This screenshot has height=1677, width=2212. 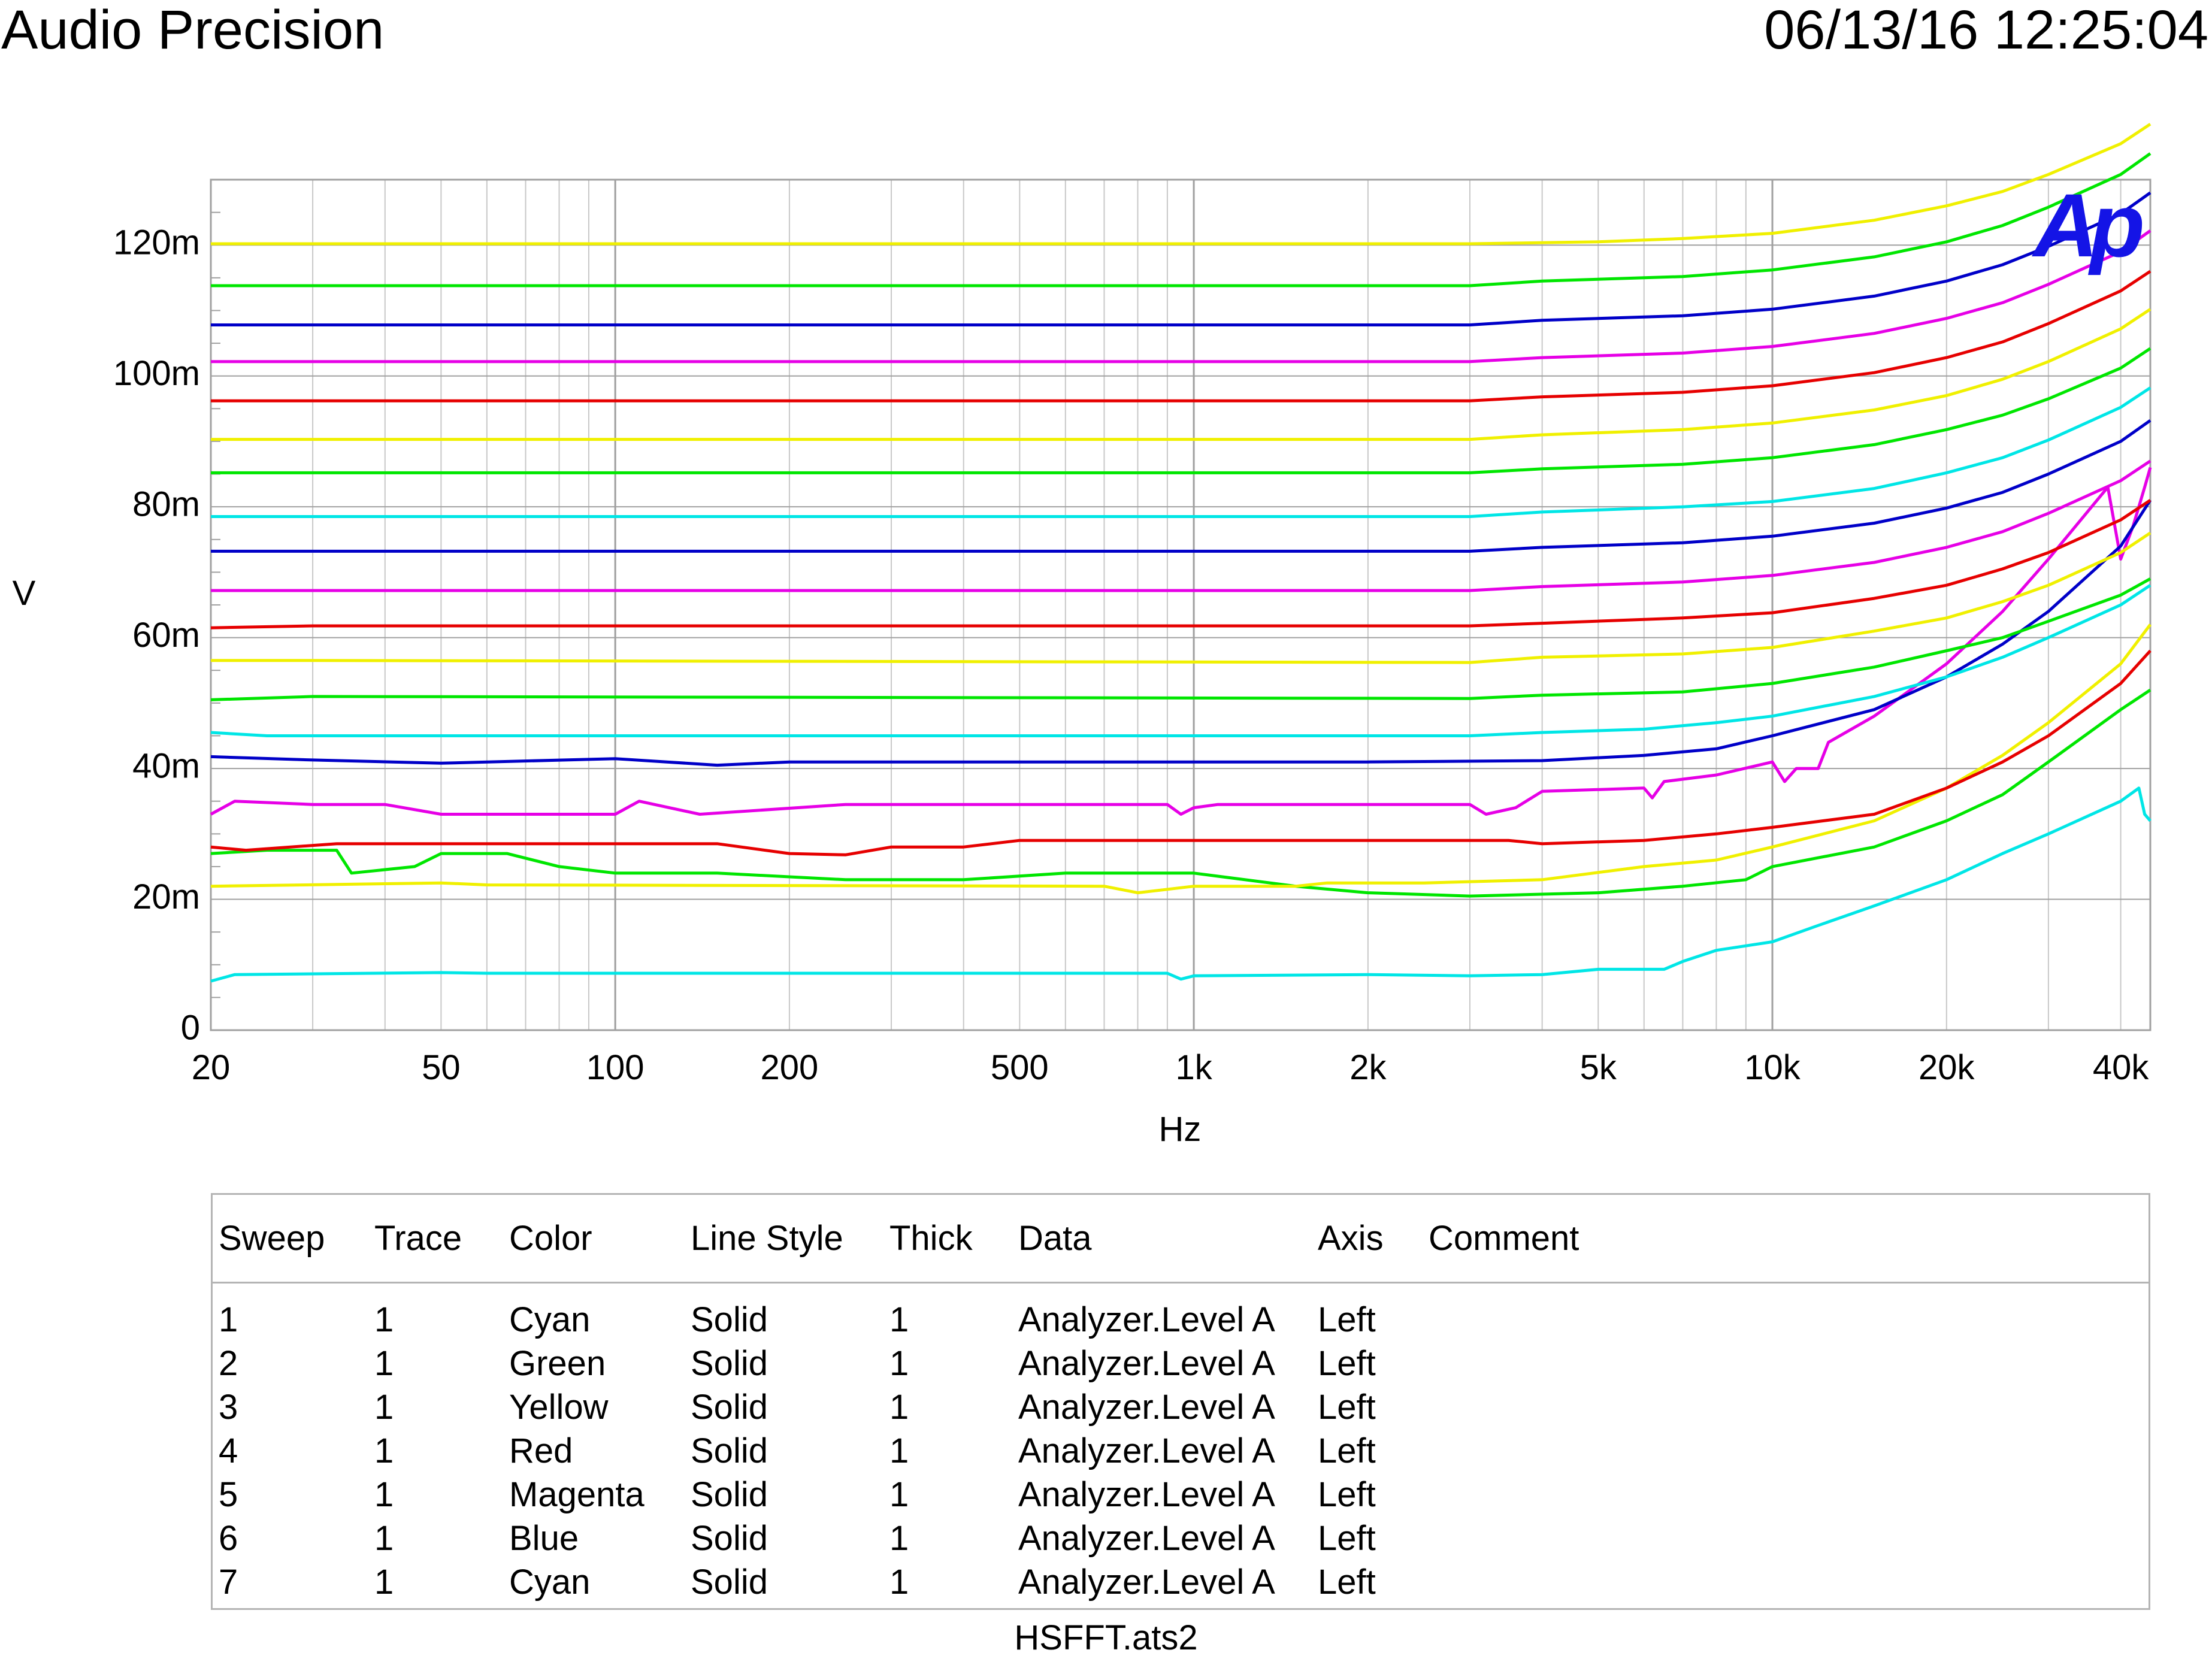 I want to click on timestamp: 06/13/16 12:25:04, so click(x=1986, y=30).